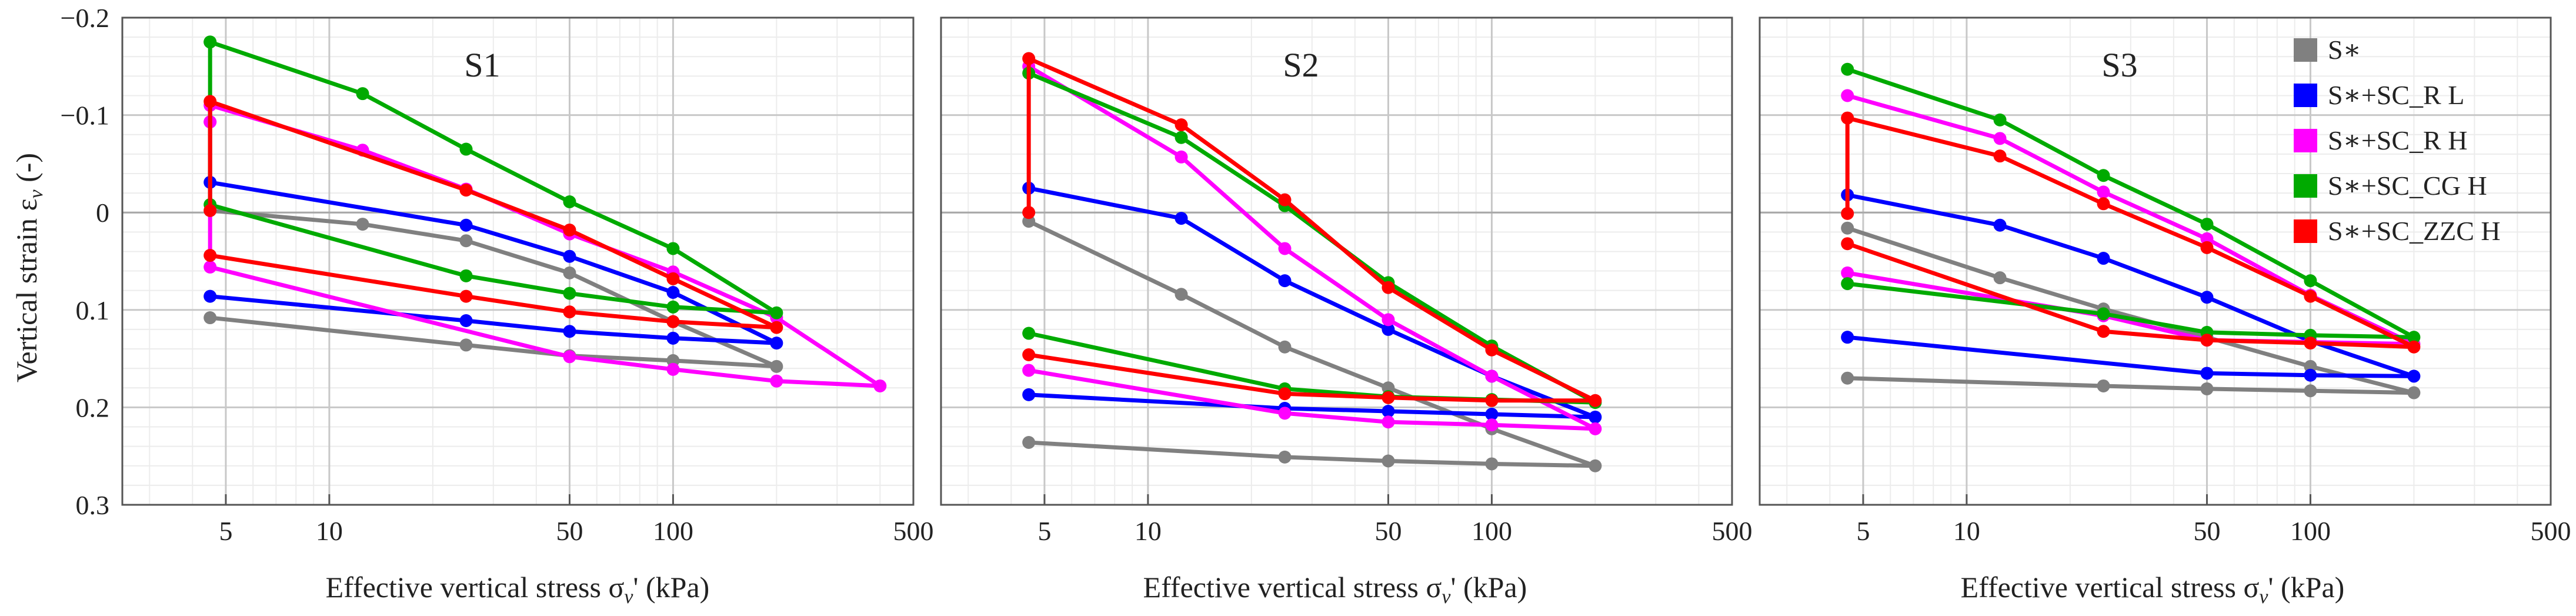 The height and width of the screenshot is (616, 2576). I want to click on panel-s1-y-tick-label: 0.1, so click(93, 310).